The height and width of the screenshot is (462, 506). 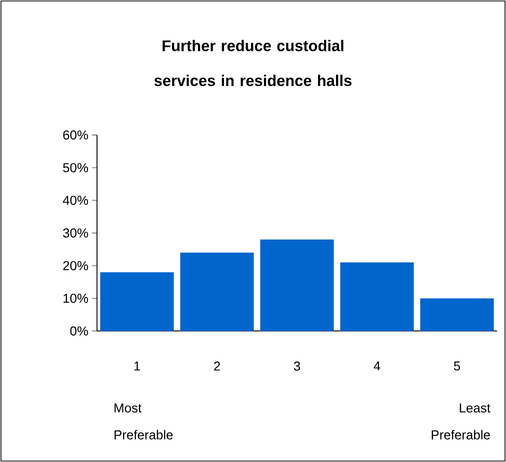 What do you see at coordinates (75, 135) in the screenshot?
I see `y-tick-label: 60%` at bounding box center [75, 135].